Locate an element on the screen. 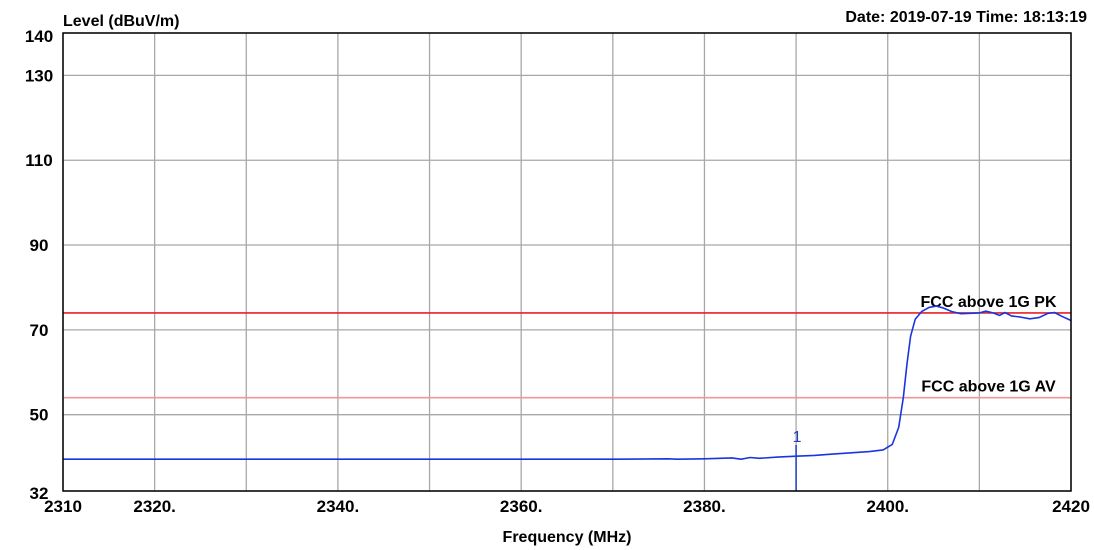  limit-line-label: FCC above 1G PK is located at coordinates (989, 302).